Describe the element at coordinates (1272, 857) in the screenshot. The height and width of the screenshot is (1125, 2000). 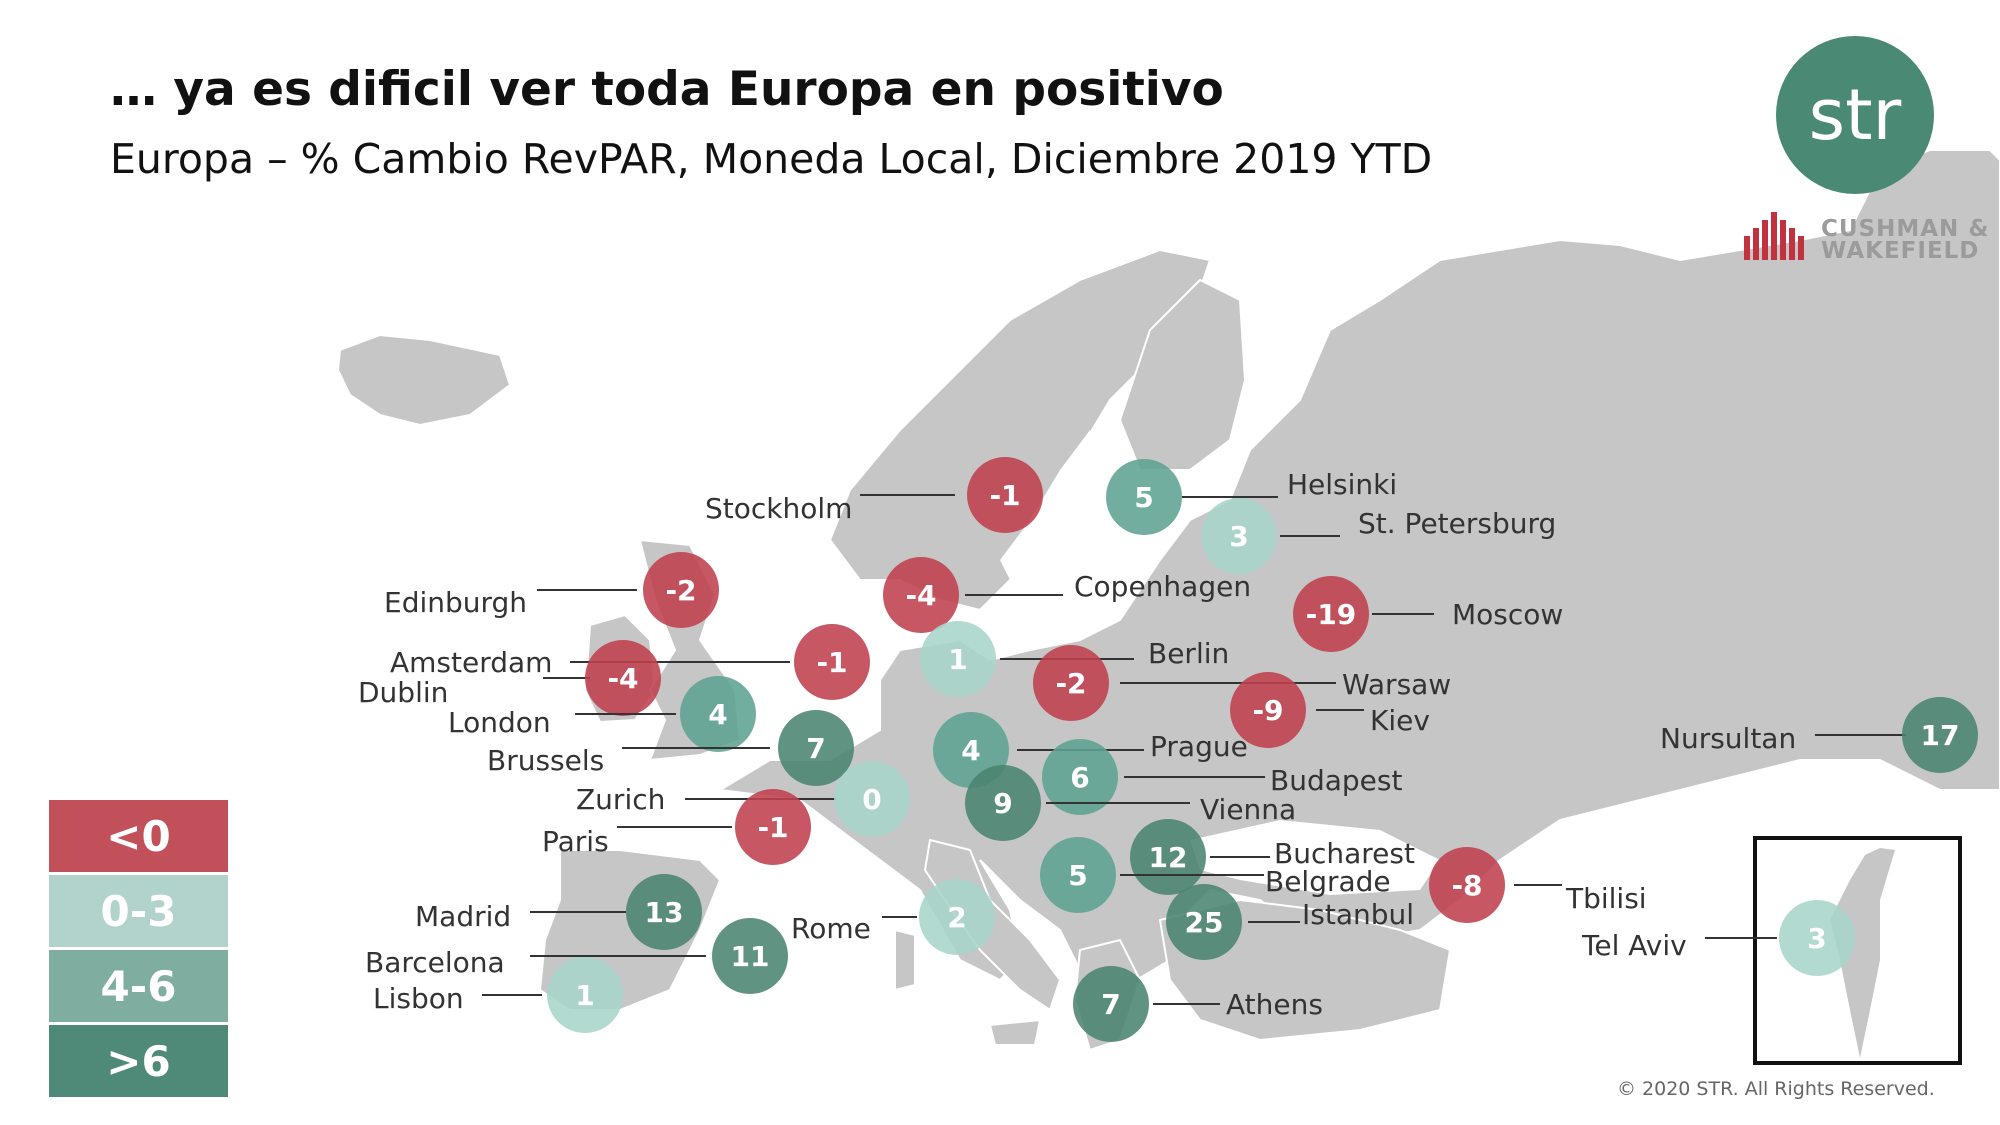
I see `city-marker-bucharest: 12 Bucharest` at that location.